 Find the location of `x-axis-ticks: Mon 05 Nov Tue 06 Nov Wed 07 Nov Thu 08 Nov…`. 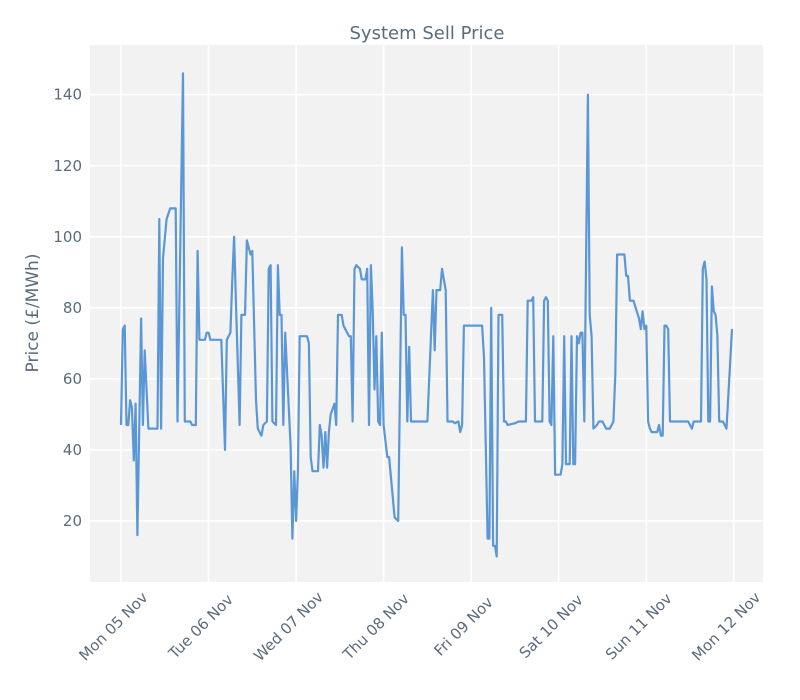

x-axis-ticks: Mon 05 Nov Tue 06 Nov Wed 07 Nov Thu 08 Nov… is located at coordinates (419, 626).